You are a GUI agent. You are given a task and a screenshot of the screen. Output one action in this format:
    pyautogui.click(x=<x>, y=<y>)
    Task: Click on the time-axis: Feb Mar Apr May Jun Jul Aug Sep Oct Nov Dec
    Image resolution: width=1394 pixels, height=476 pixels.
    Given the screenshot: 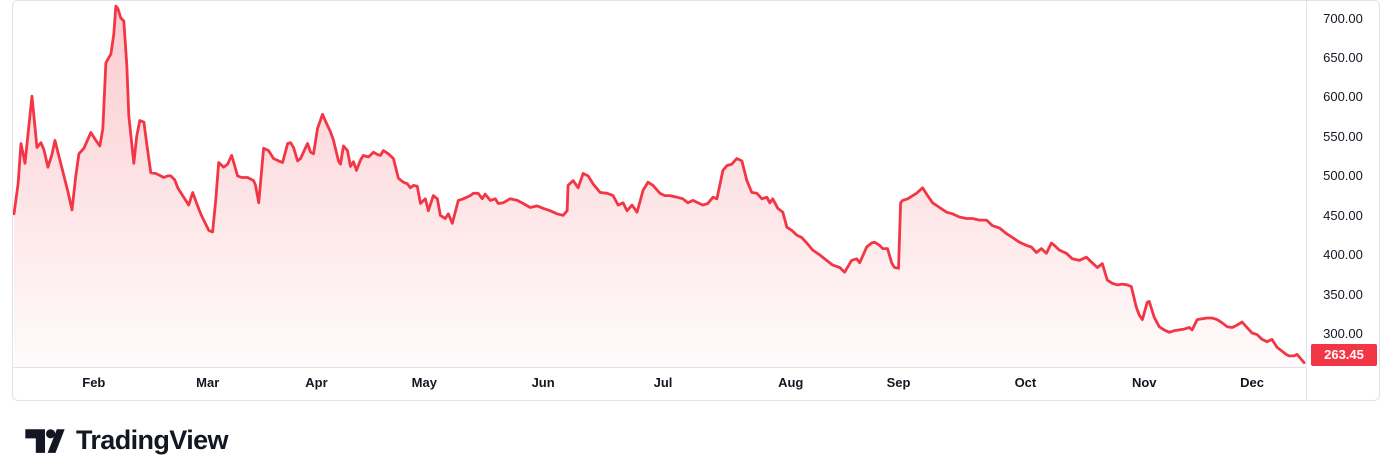 What is the action you would take?
    pyautogui.click(x=659, y=383)
    